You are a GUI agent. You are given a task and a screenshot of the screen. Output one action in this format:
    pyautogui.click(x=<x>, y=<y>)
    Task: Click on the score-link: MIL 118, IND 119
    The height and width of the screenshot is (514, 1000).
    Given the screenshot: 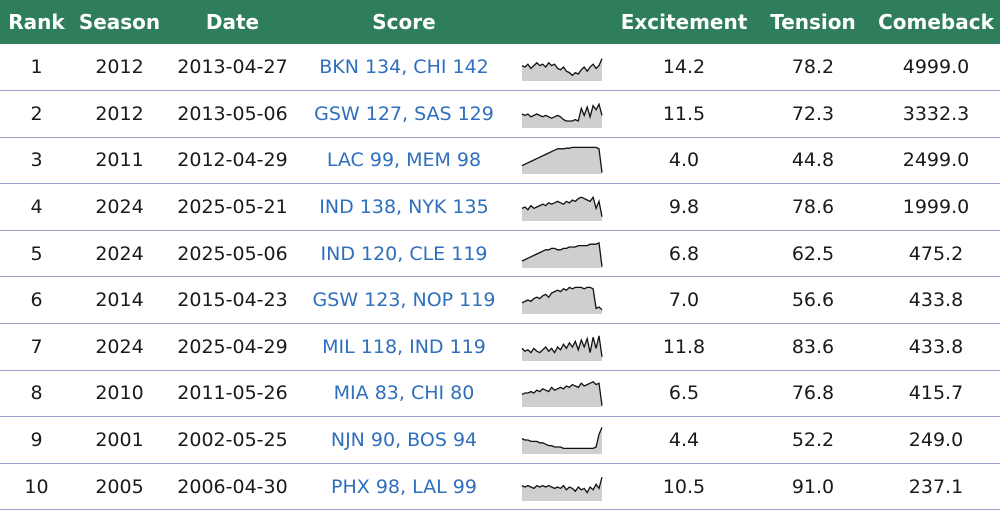 What is the action you would take?
    pyautogui.click(x=404, y=346)
    